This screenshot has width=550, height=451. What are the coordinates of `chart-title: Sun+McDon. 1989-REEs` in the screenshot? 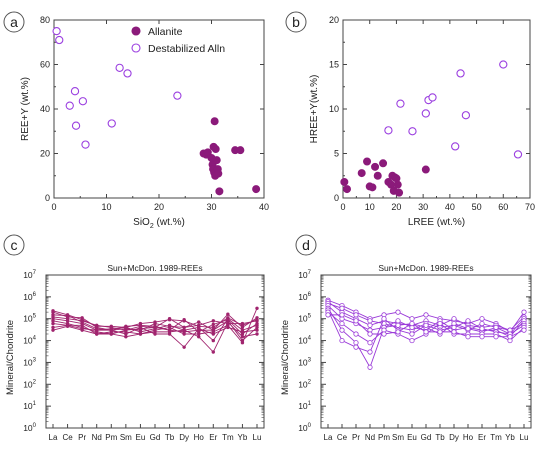 It's located at (425, 268).